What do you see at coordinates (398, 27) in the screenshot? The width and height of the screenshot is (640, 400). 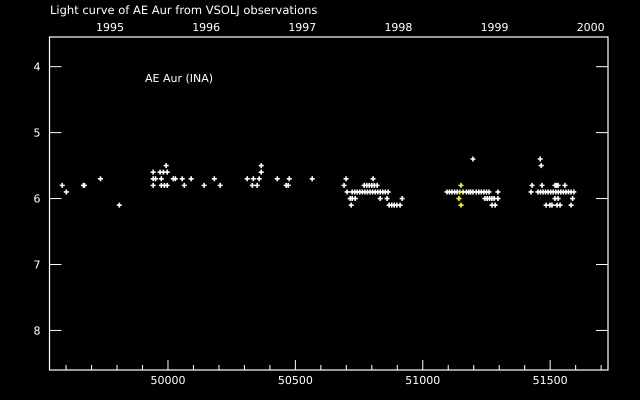 I see `x2-tick-label: 1998` at bounding box center [398, 27].